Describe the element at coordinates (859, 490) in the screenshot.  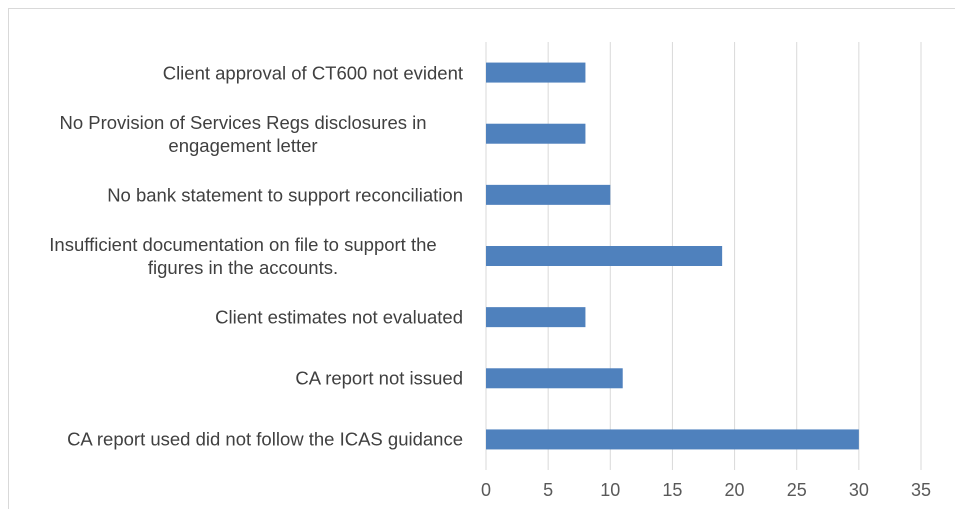
I see `x-tick-label: 30` at that location.